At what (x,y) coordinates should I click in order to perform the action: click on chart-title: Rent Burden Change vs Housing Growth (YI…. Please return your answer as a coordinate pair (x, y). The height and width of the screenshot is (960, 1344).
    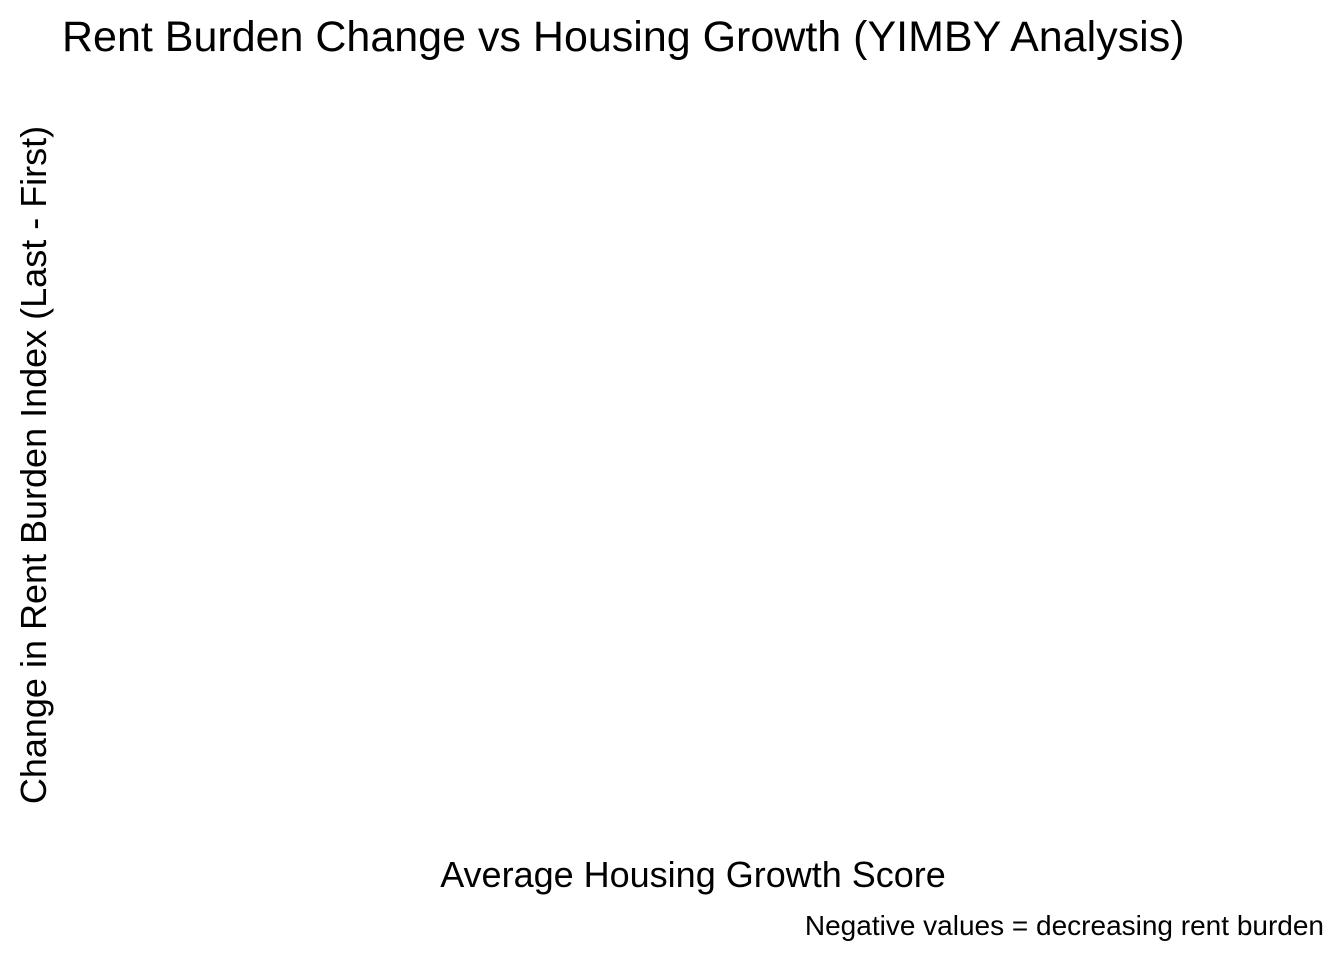
    Looking at the image, I should click on (623, 37).